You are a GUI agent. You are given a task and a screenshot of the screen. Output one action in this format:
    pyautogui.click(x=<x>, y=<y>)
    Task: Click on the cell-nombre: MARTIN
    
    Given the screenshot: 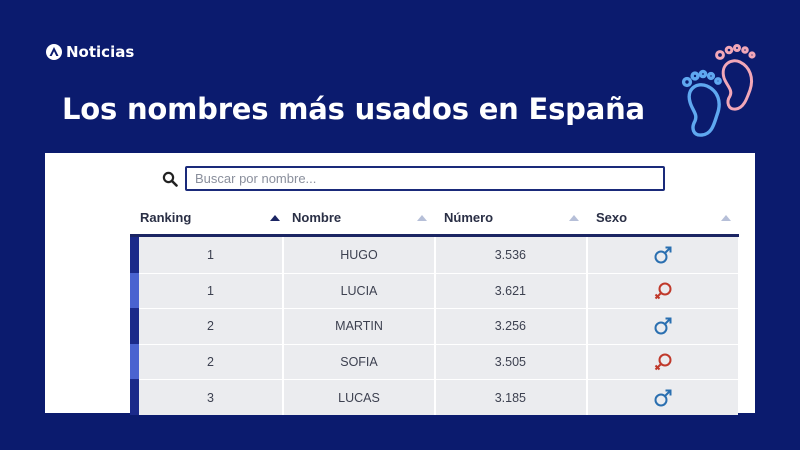 What is the action you would take?
    pyautogui.click(x=358, y=326)
    